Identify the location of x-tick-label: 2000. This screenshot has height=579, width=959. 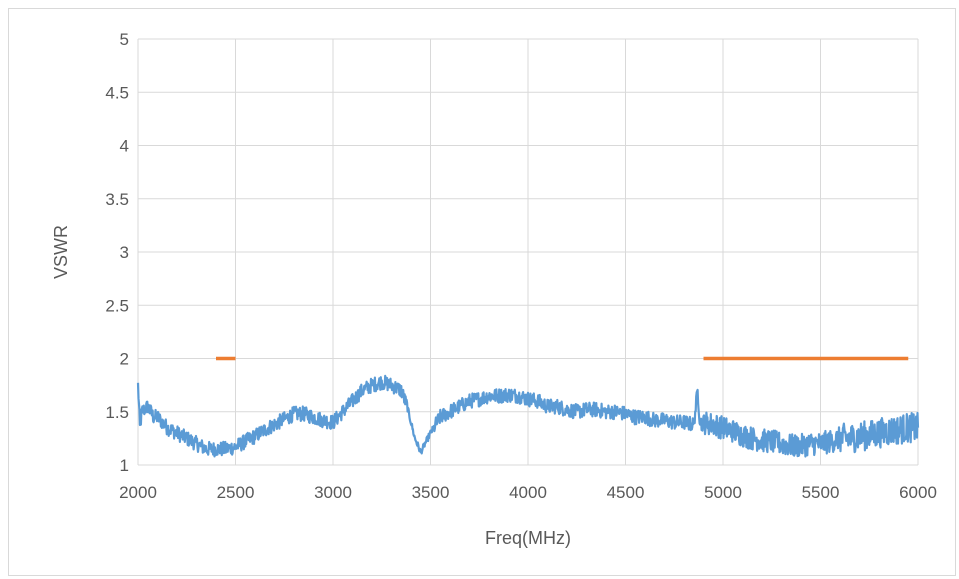
(138, 492).